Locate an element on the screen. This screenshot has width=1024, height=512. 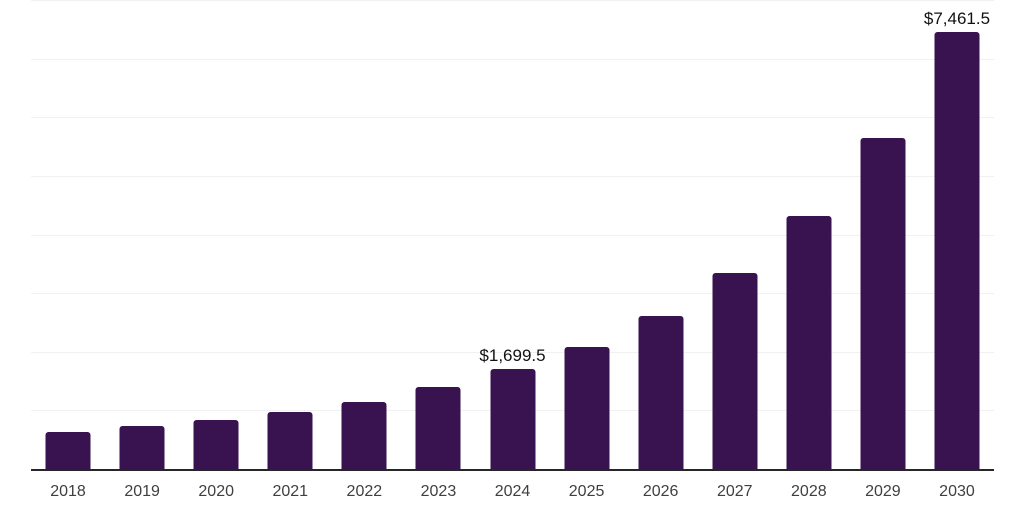
bar-value-label: $1,699.5 is located at coordinates (512, 356).